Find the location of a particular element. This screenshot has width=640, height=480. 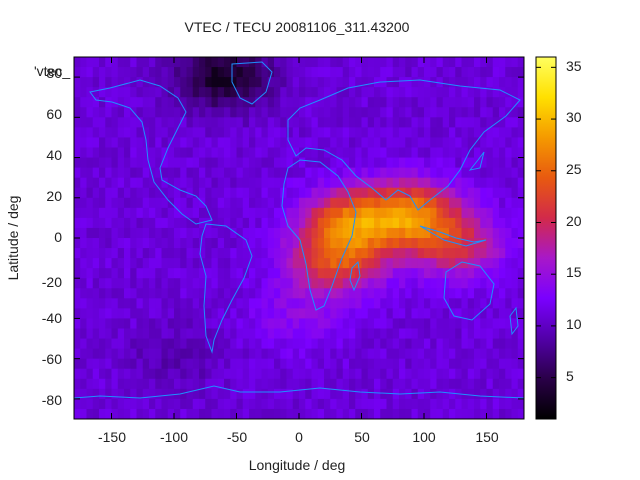

coastline-greenland is located at coordinates (252, 83).